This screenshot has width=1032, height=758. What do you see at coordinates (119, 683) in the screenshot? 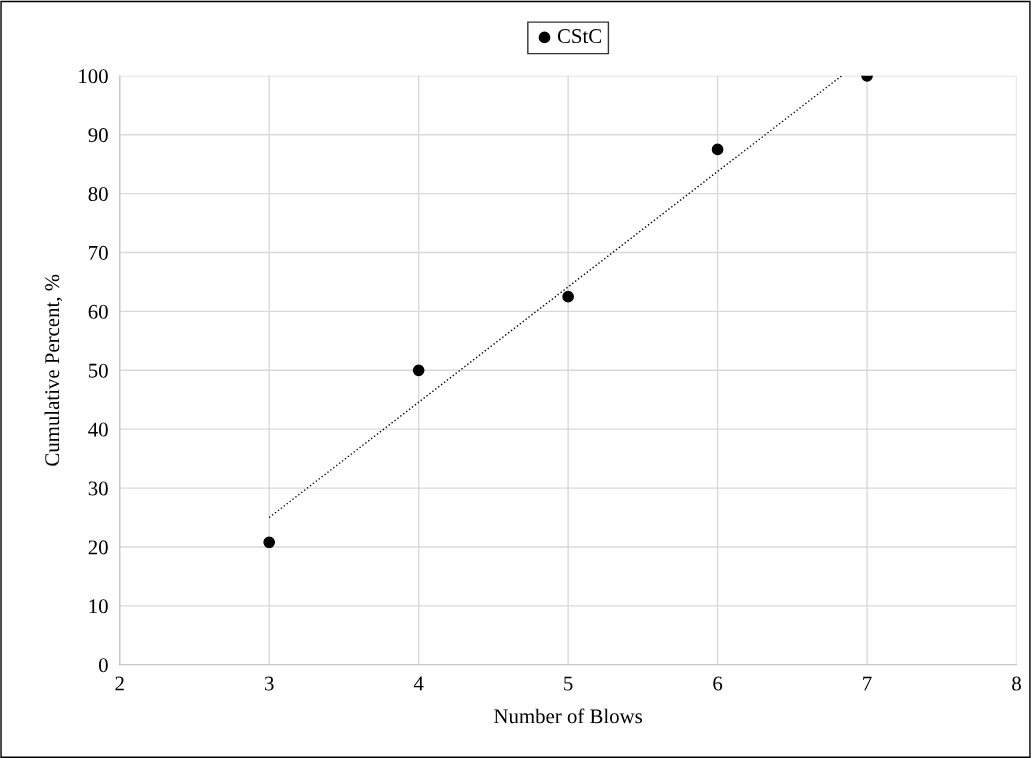
I see `x-tick-label: 2` at bounding box center [119, 683].